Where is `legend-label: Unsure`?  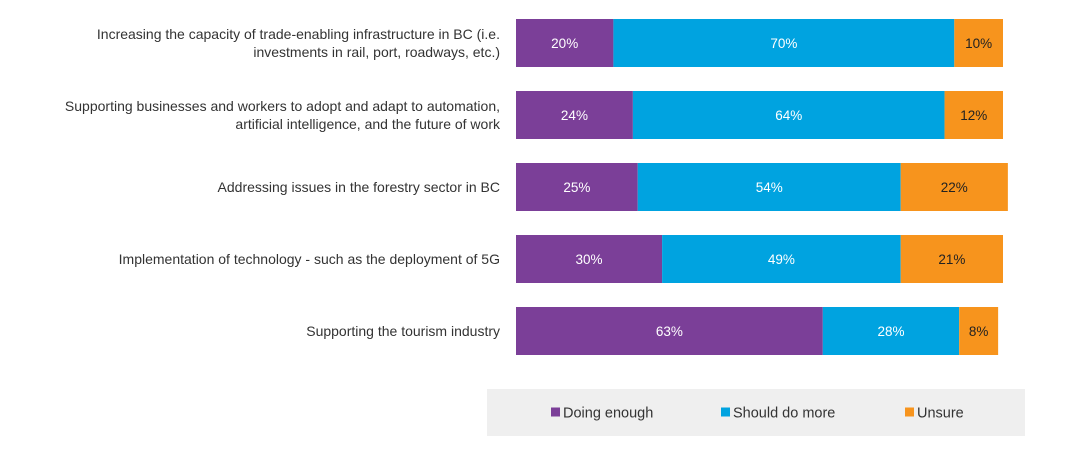
legend-label: Unsure is located at coordinates (940, 414).